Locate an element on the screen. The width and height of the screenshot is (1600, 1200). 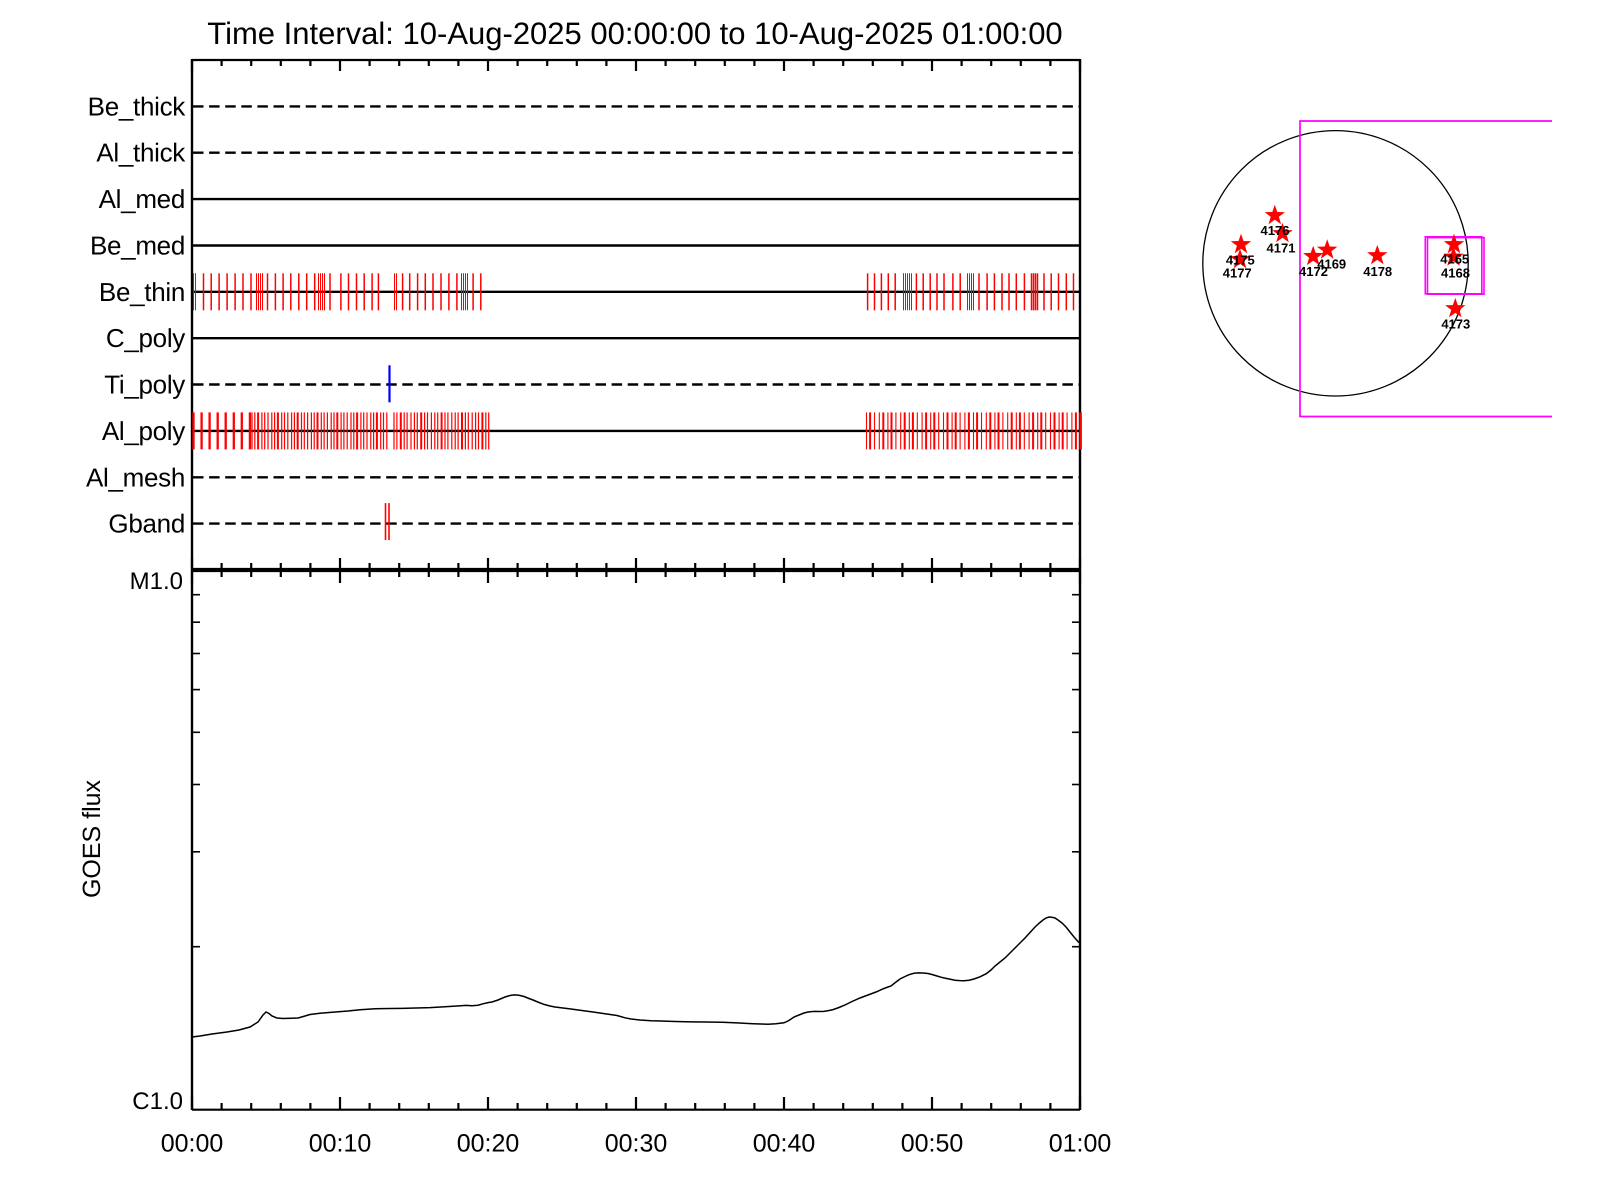
svg-text: Be_thin is located at coordinates (142, 292).